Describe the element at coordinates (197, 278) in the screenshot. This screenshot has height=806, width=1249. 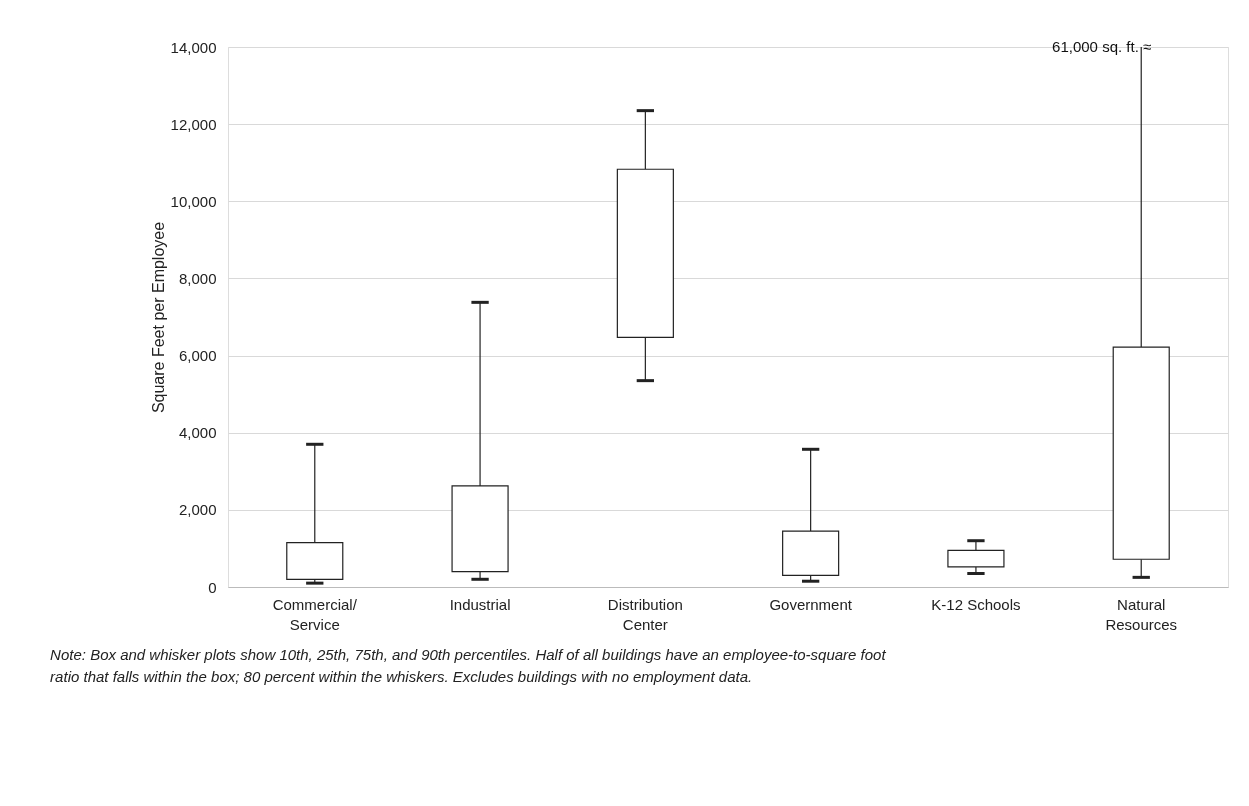
I see `y-tick-label: 8,000` at that location.